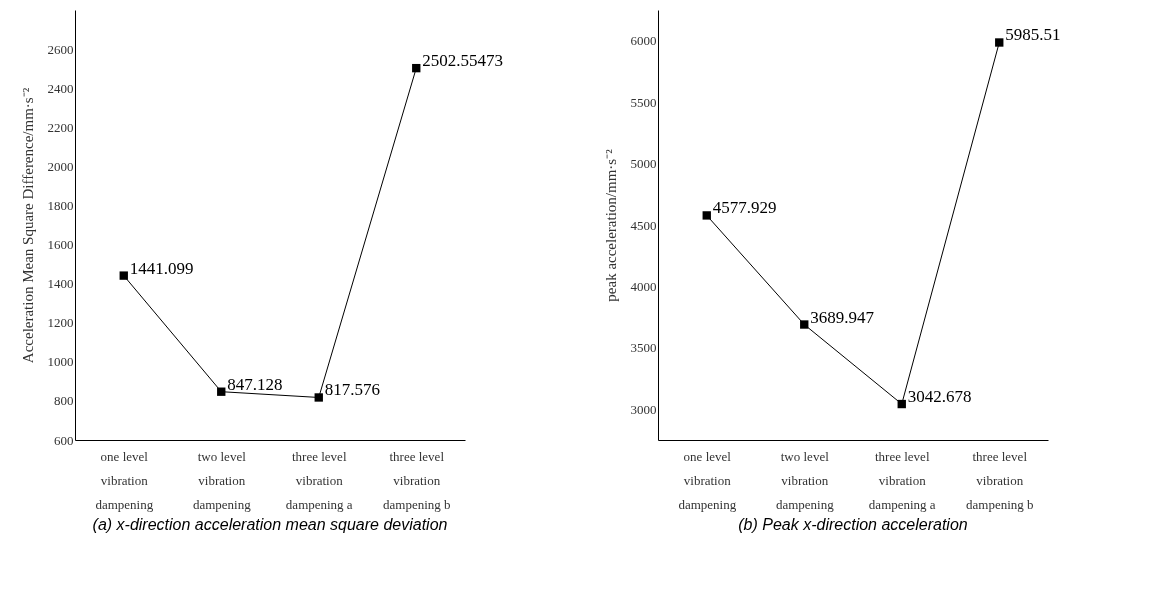 The image size is (1173, 595). Describe the element at coordinates (643, 225) in the screenshot. I see `y-tick-label: 4500` at that location.